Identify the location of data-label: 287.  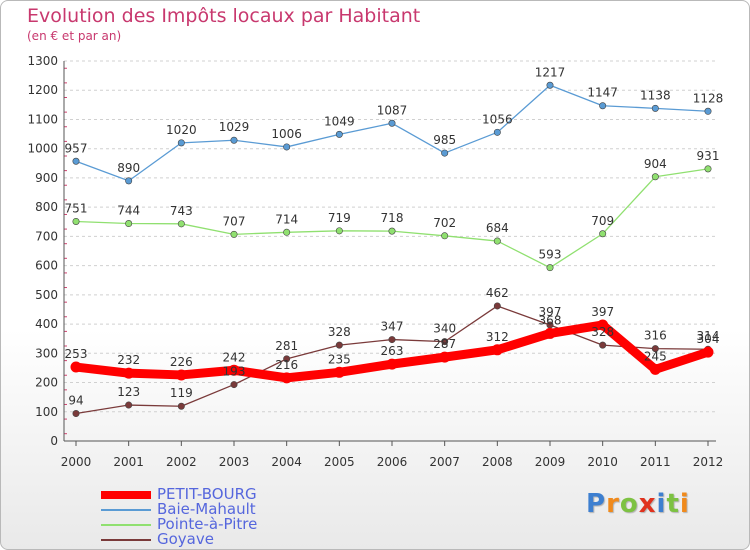
(444, 344).